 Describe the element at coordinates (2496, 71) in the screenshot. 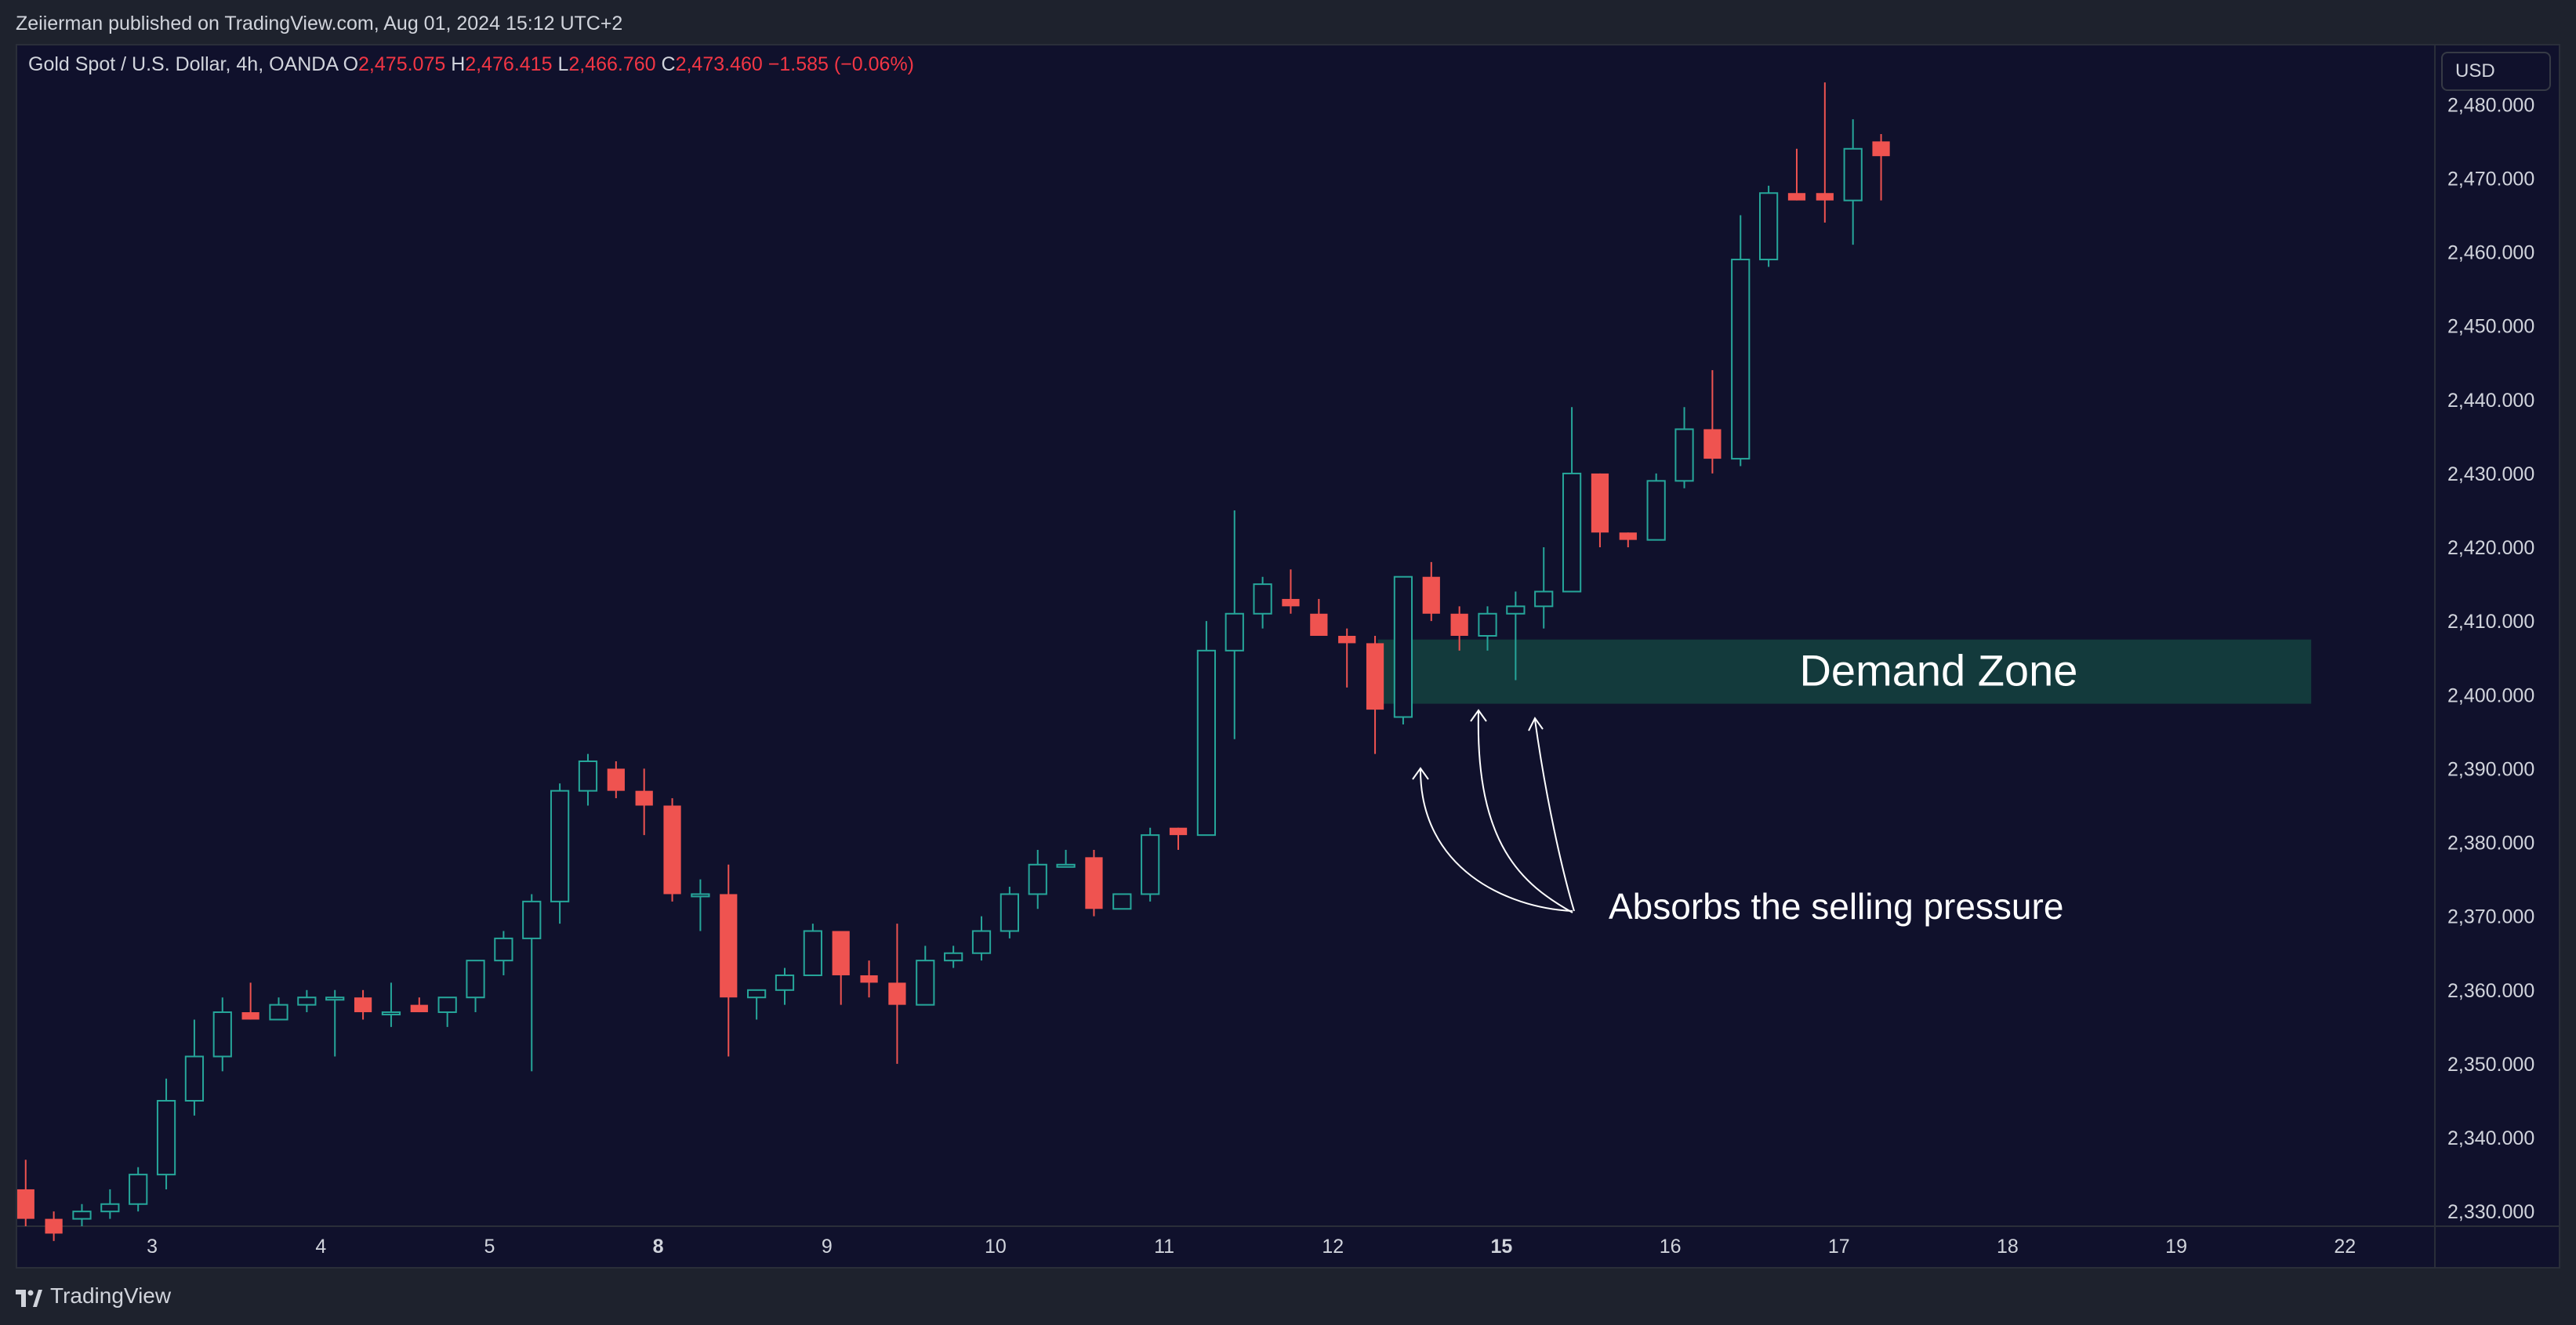

I see `currency-selector: USD` at that location.